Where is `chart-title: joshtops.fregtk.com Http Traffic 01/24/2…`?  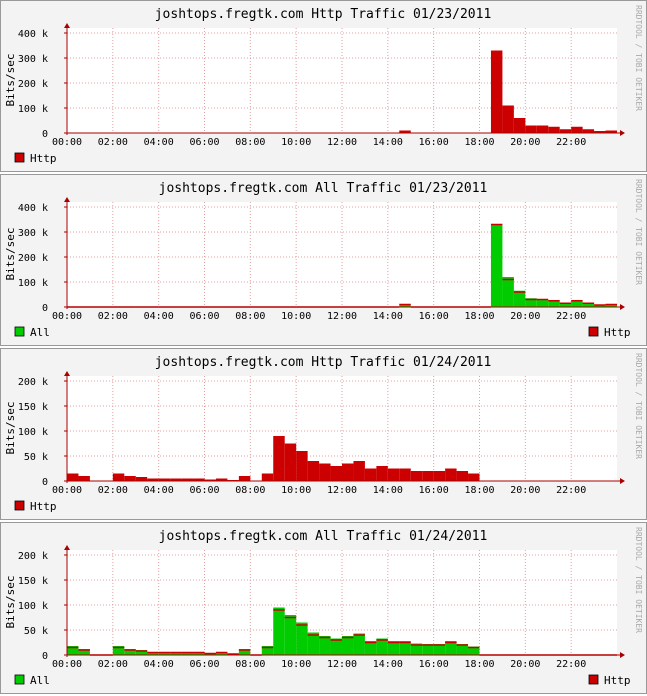 chart-title: joshtops.fregtk.com Http Traffic 01/24/2… is located at coordinates (323, 362).